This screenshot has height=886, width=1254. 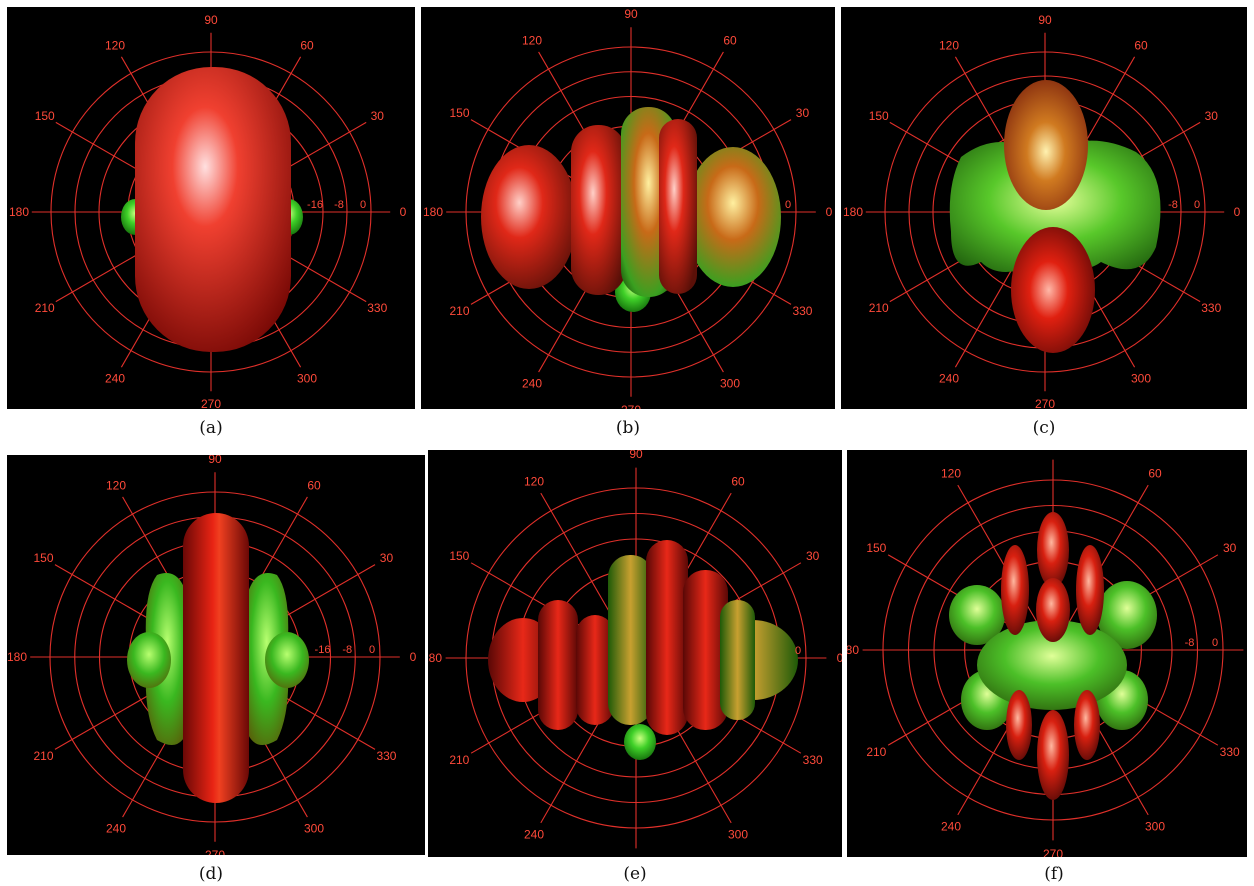 I want to click on caption-b: (b), so click(x=628, y=428).